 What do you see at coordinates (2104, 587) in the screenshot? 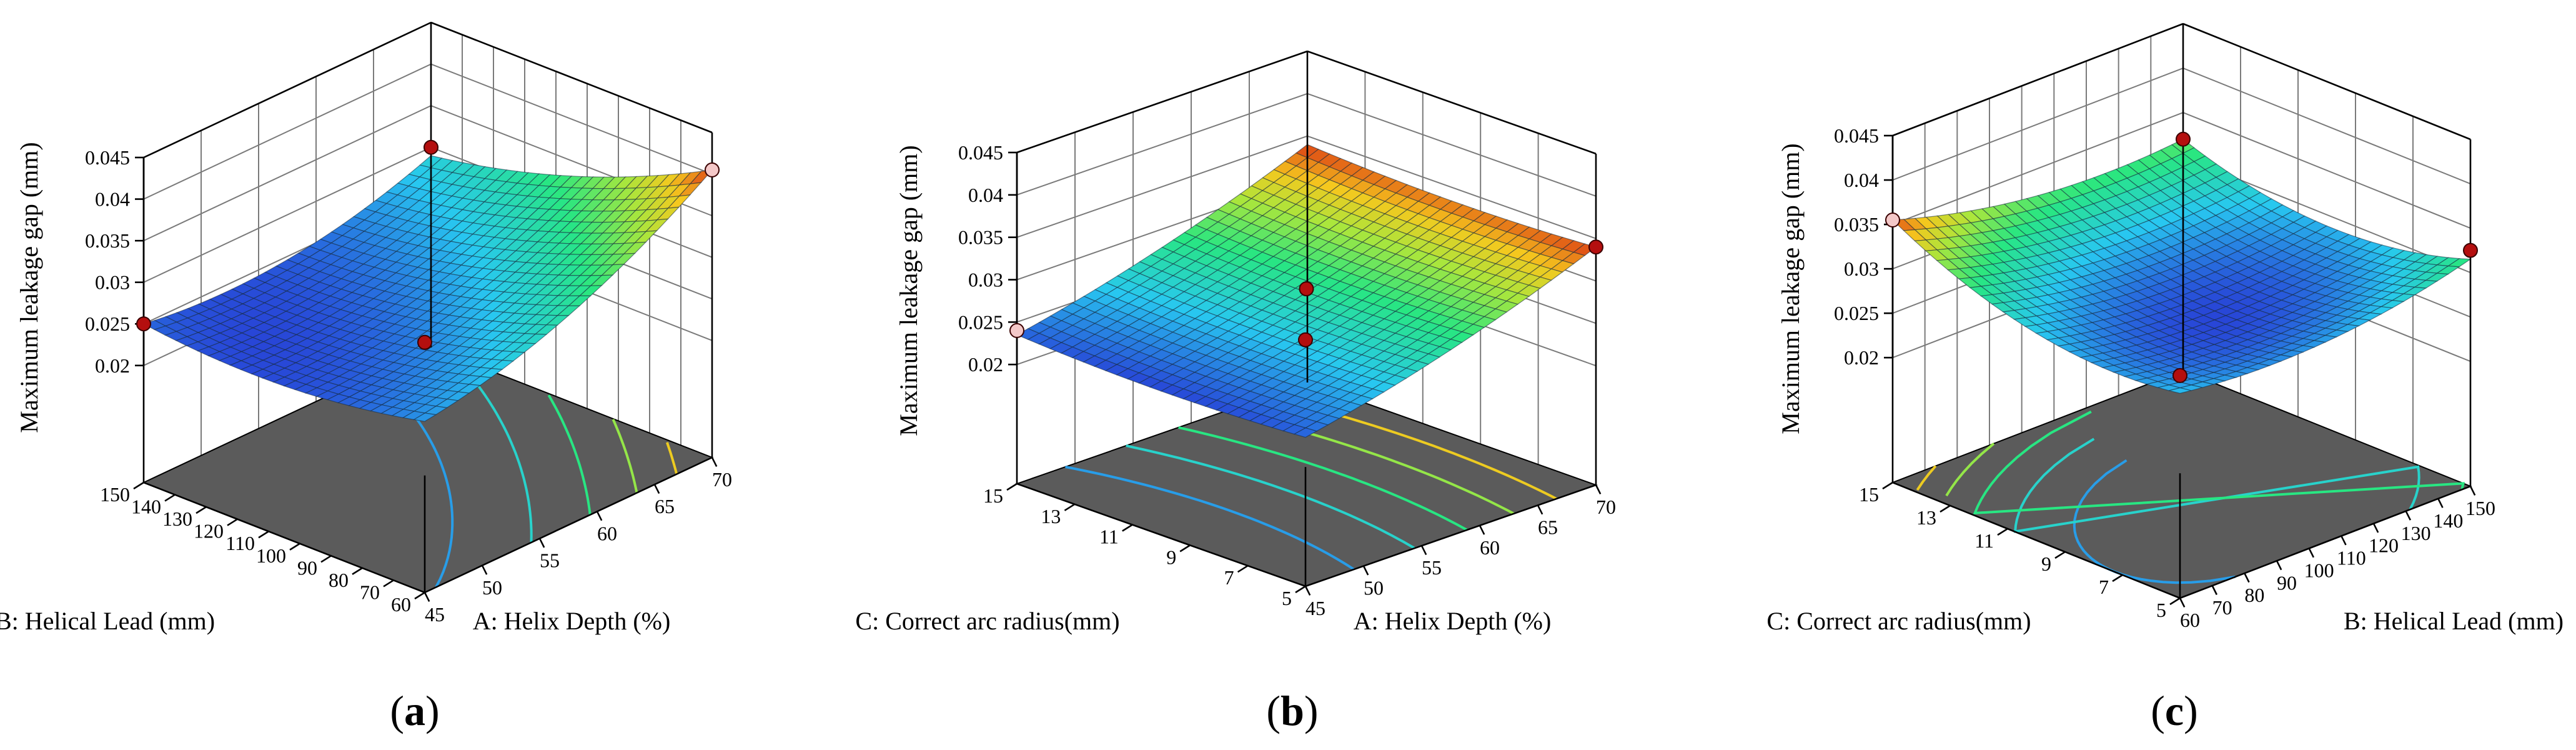
I see `y-tick-label: 7` at bounding box center [2104, 587].